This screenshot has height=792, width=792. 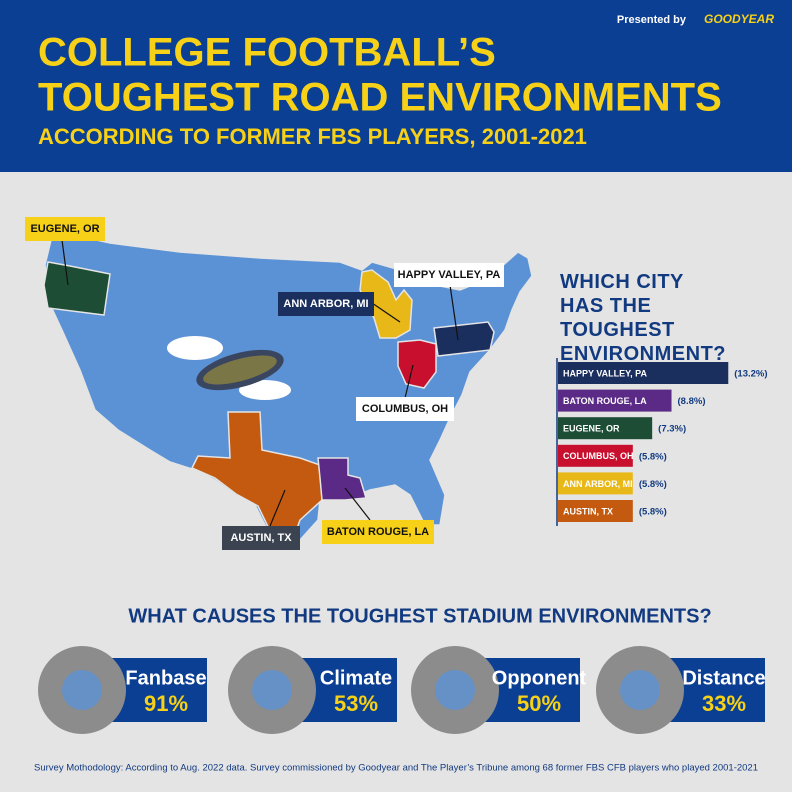 What do you see at coordinates (750, 374) in the screenshot?
I see `value-label: (13.2%)` at bounding box center [750, 374].